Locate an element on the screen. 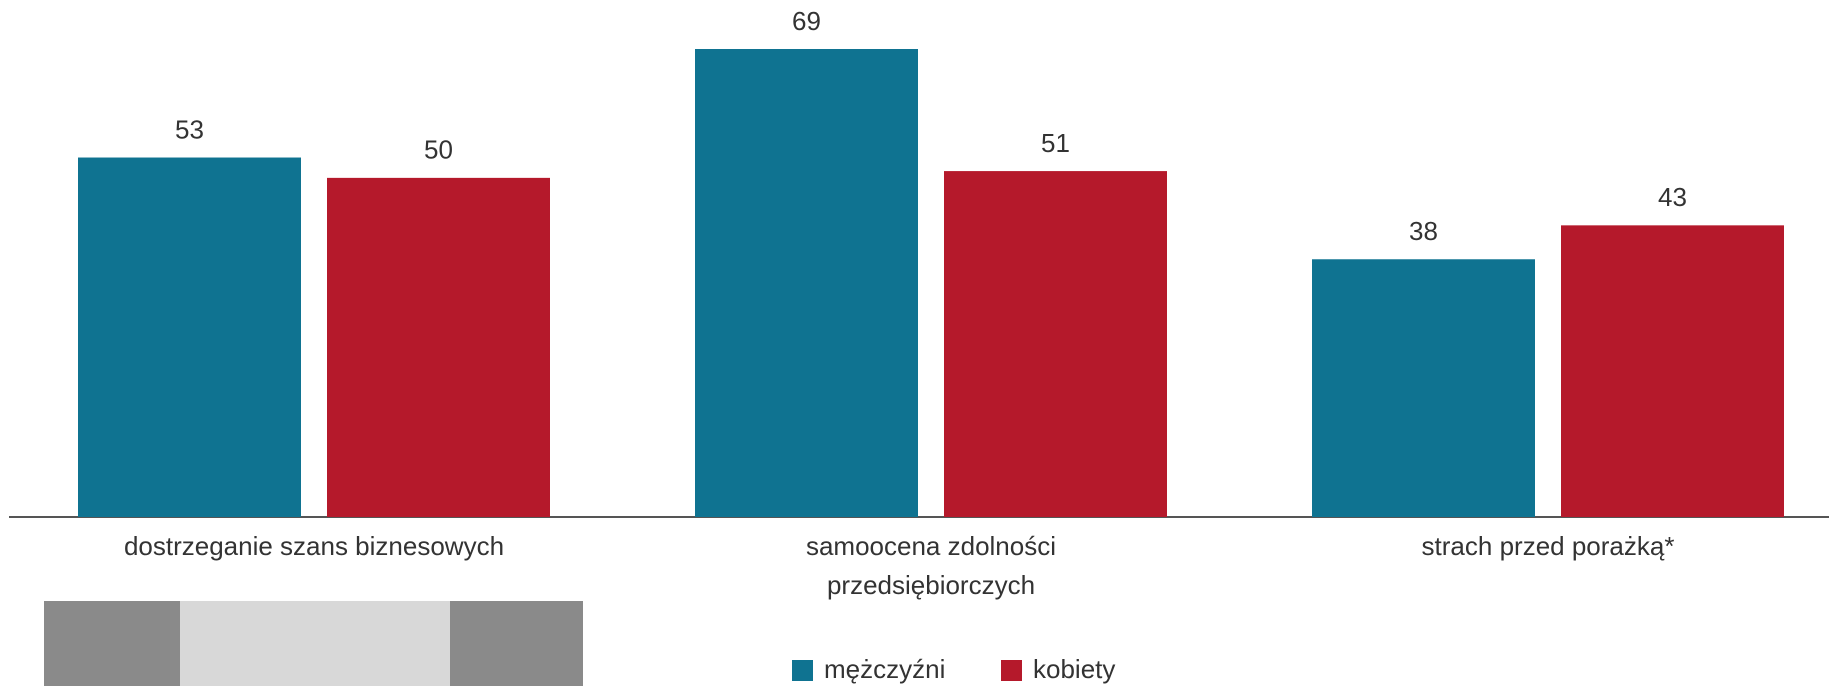  x-tick-label: strach przed porażką* is located at coordinates (1548, 546).